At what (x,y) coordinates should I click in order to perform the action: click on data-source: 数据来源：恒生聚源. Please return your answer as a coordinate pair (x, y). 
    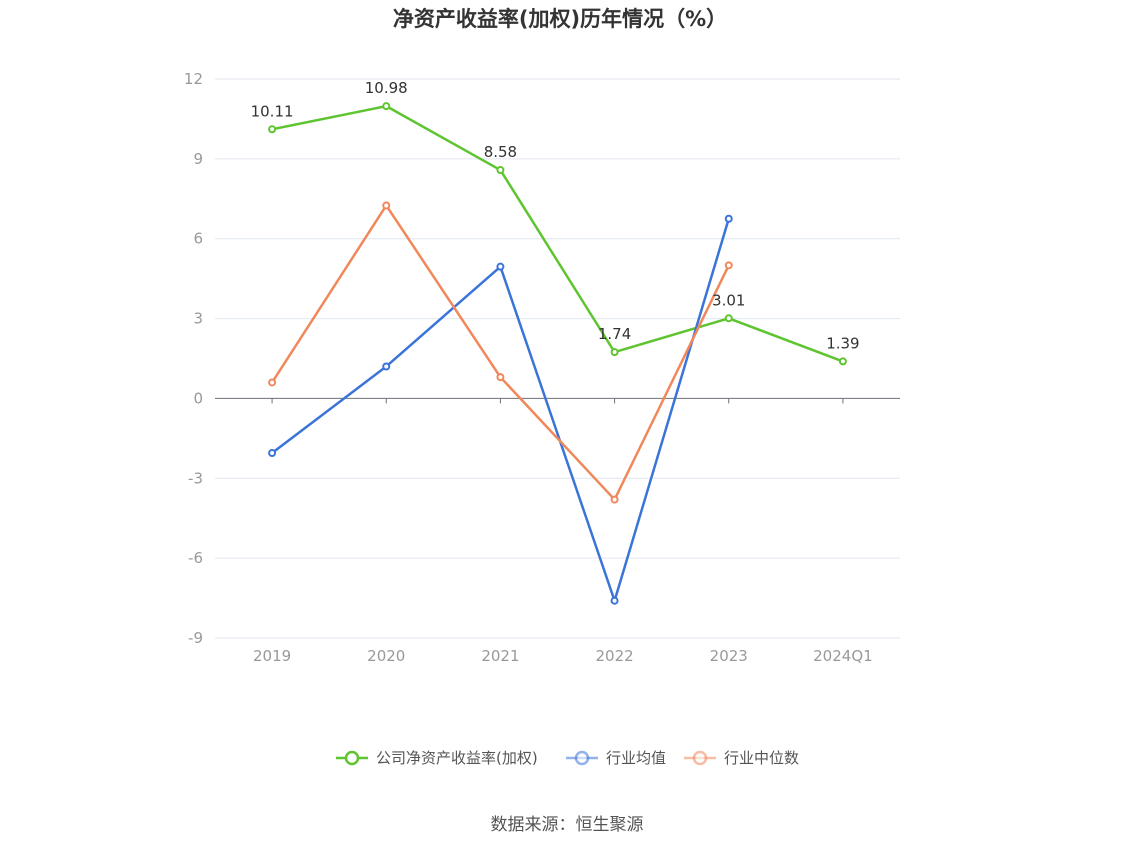
    Looking at the image, I should click on (567, 825).